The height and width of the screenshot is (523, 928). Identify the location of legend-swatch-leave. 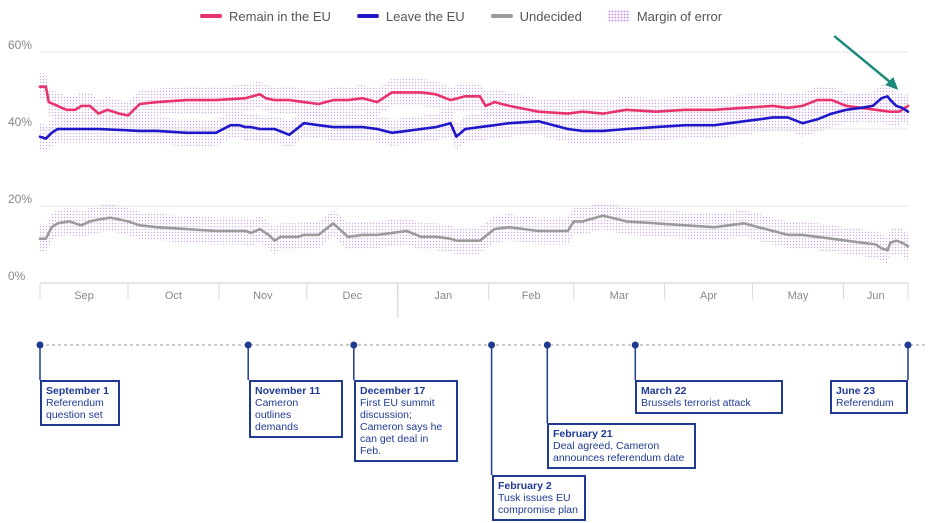
(367, 16).